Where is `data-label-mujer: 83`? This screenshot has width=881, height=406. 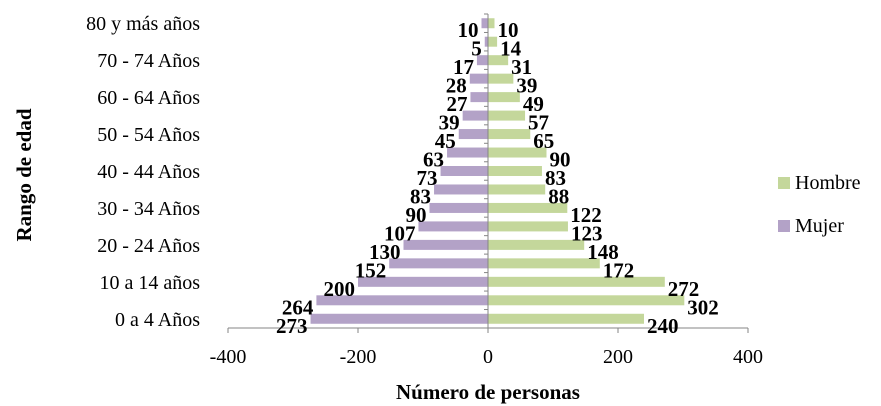
data-label-mujer: 83 is located at coordinates (420, 196).